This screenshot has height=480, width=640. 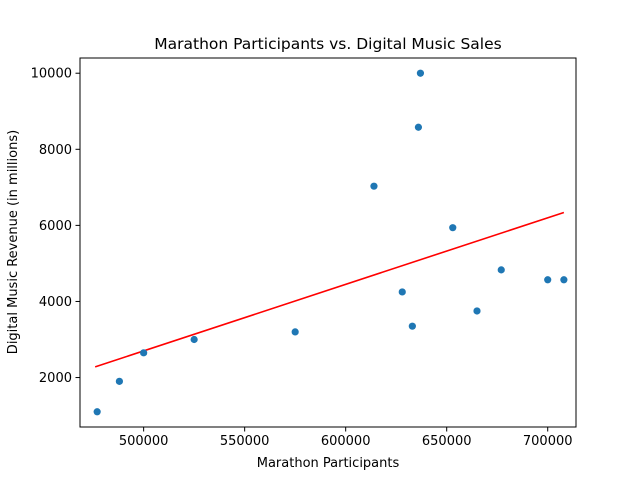 What do you see at coordinates (245, 441) in the screenshot?
I see `x-tick-label: 550000` at bounding box center [245, 441].